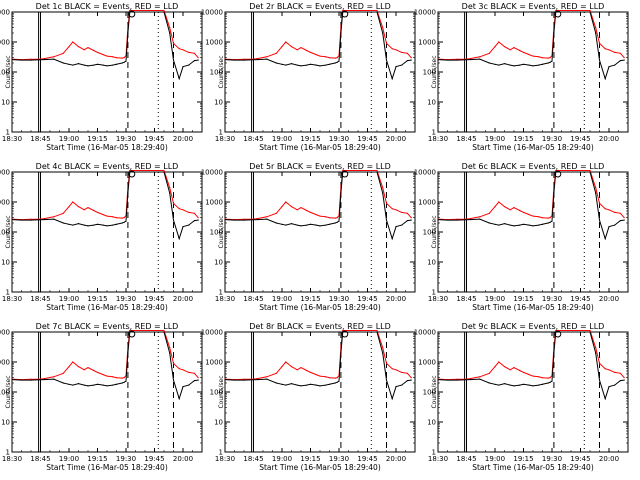 Image resolution: width=640 pixels, height=480 pixels. I want to click on series-line-events, so click(105, 206).